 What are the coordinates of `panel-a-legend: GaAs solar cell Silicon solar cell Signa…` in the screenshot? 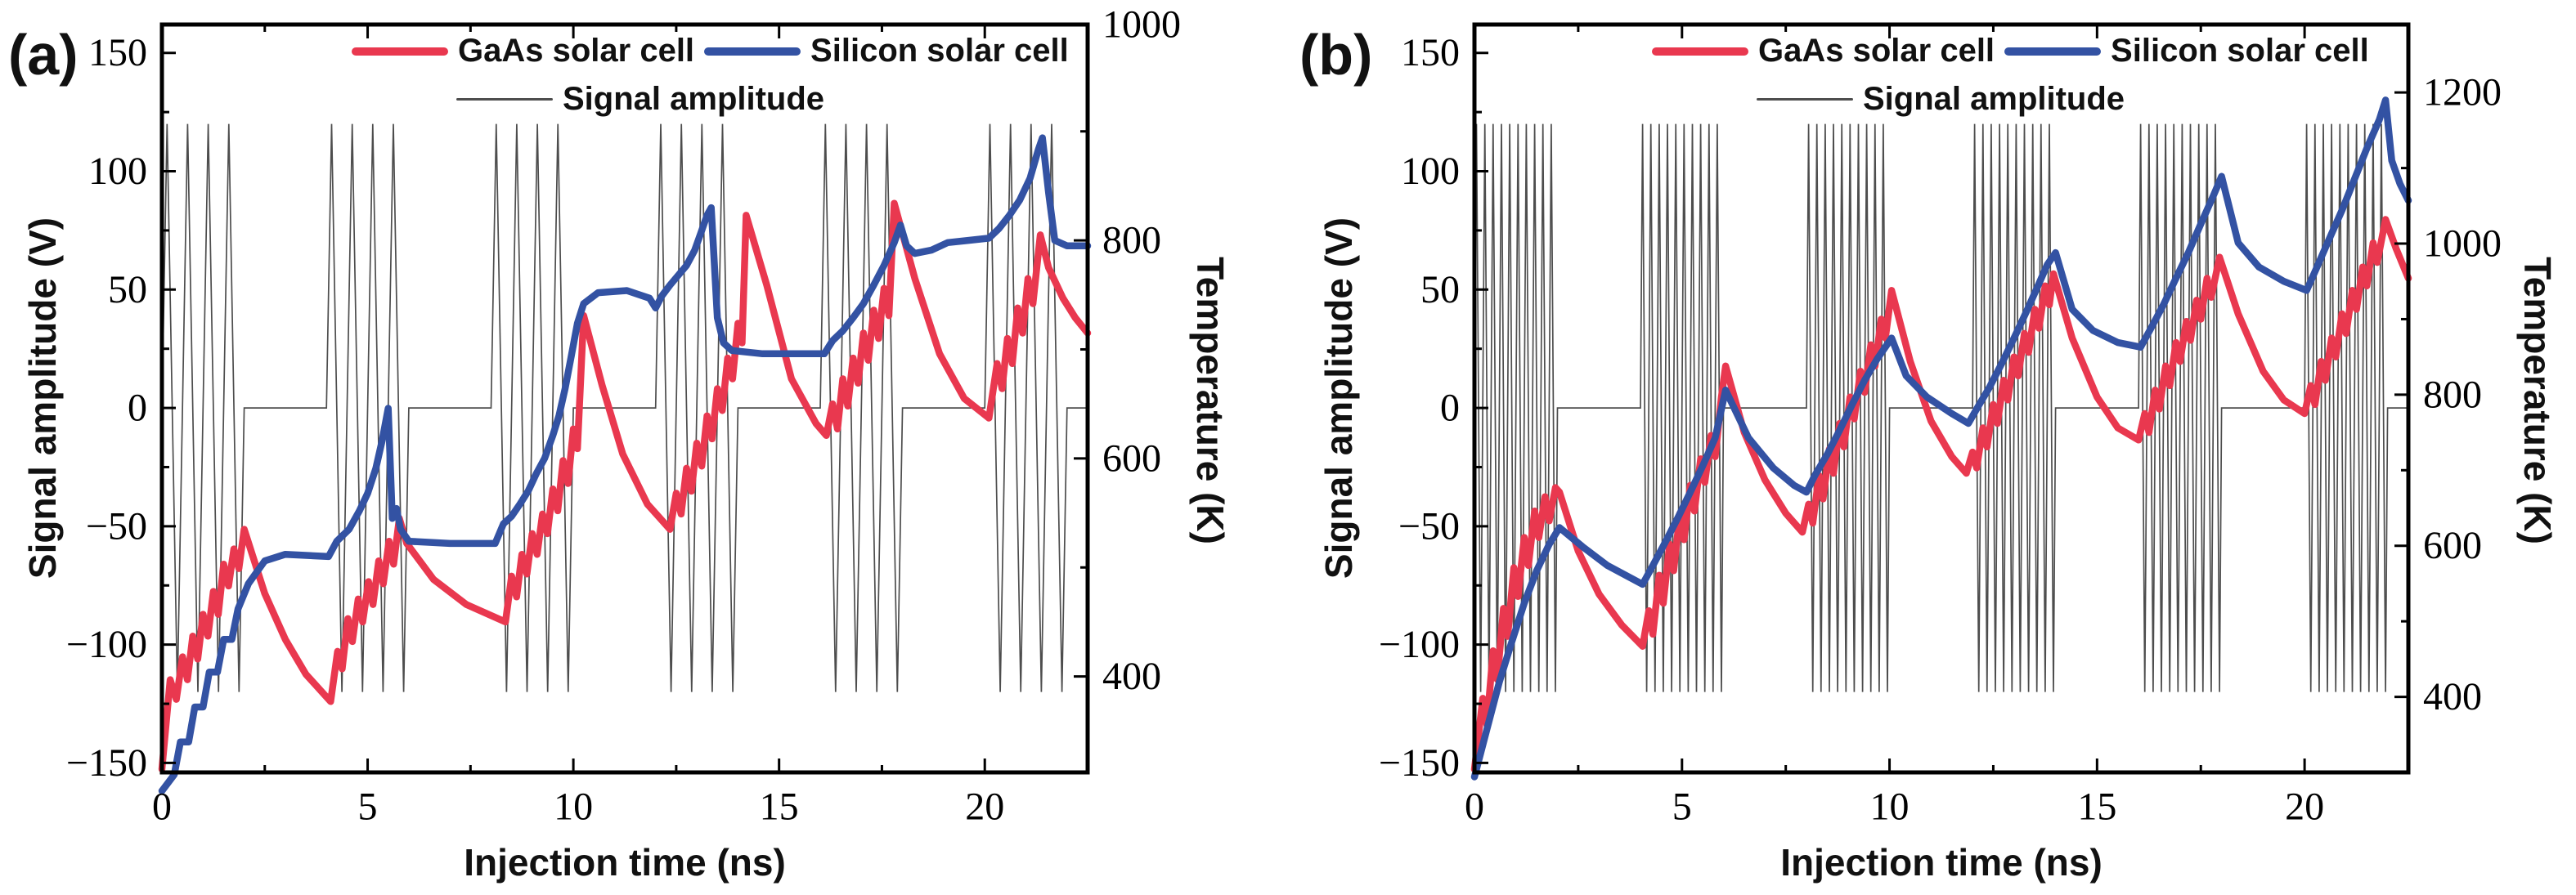 It's located at (711, 75).